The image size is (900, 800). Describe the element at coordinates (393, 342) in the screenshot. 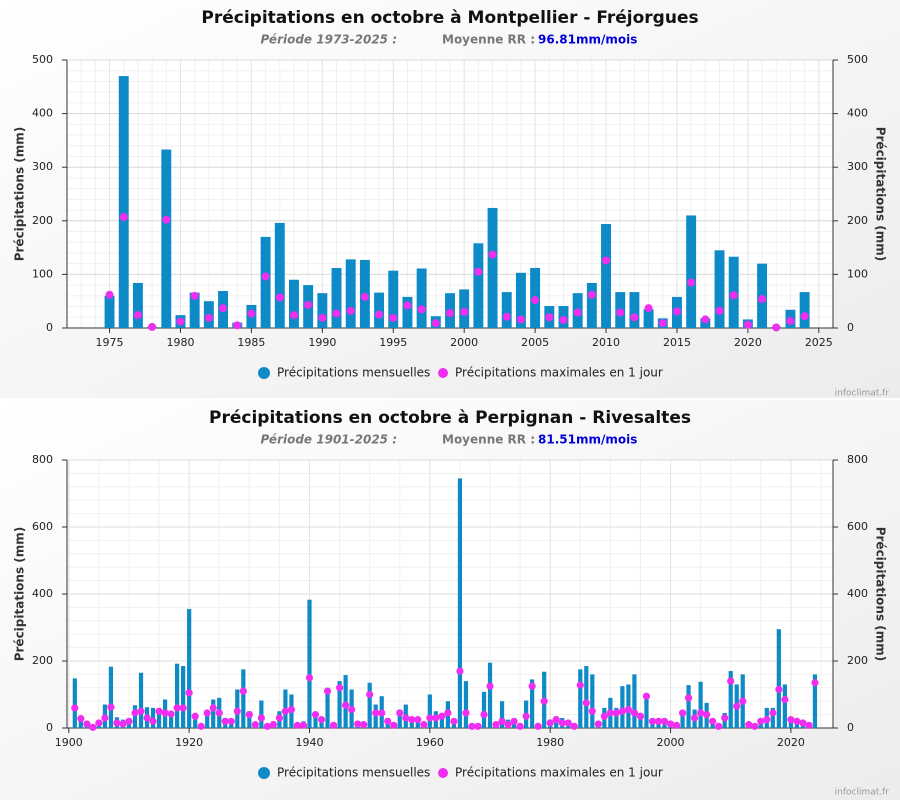

I see `x-tick-label: 1995` at that location.